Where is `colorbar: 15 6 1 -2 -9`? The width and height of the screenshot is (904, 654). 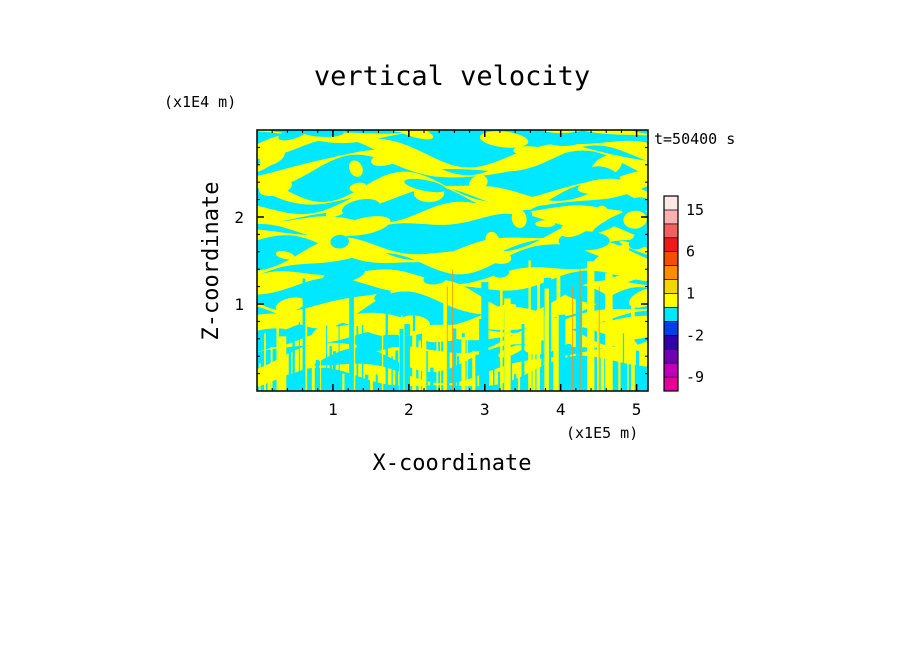 colorbar: 15 6 1 -2 -9 is located at coordinates (683, 293).